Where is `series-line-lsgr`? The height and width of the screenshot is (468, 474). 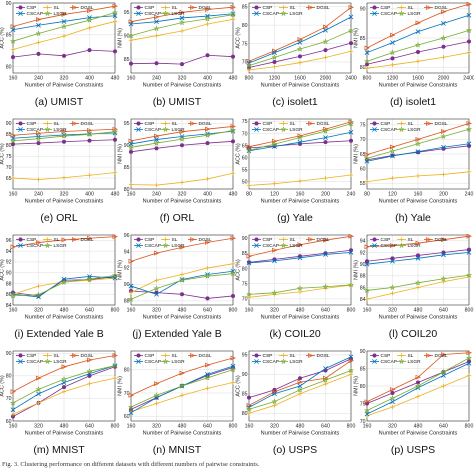
series-line-lsgr is located at coordinates (418, 384).